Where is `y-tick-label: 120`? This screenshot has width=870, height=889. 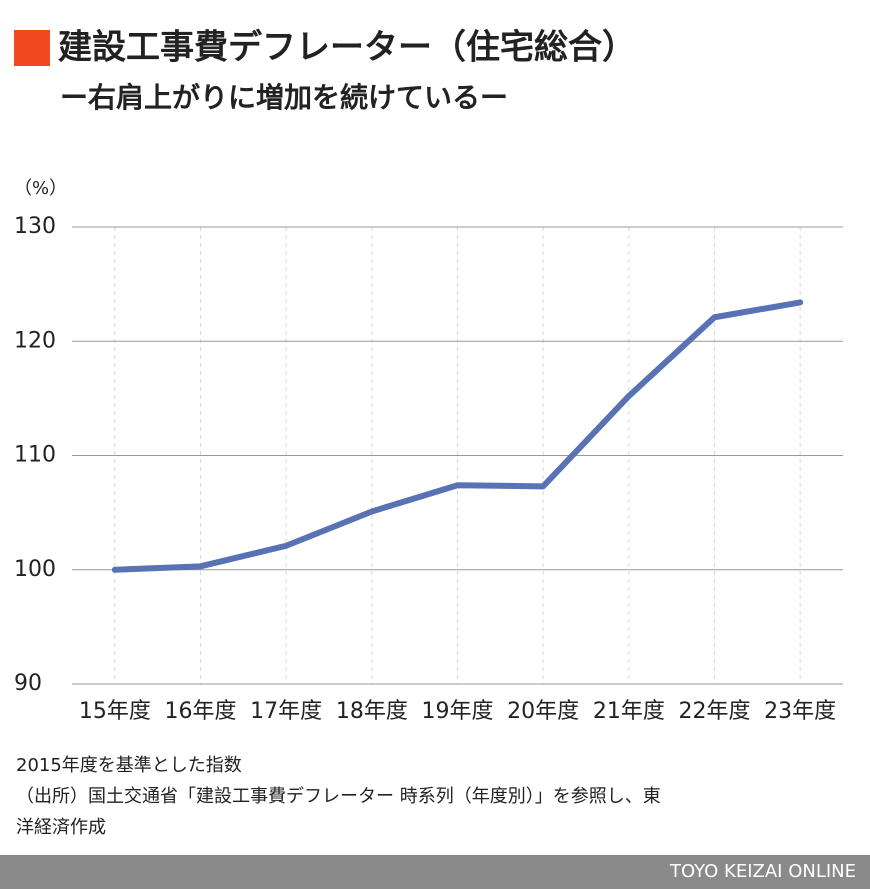 y-tick-label: 120 is located at coordinates (35, 340).